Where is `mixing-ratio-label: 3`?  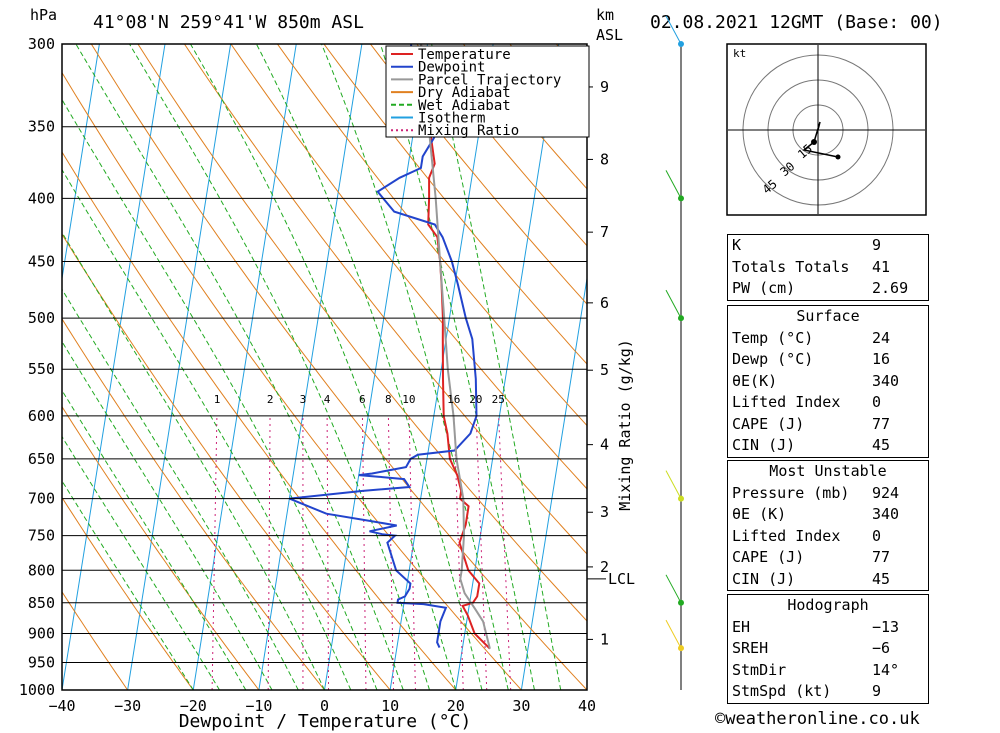
mixing-ratio-label: 3 is located at coordinates (303, 399).